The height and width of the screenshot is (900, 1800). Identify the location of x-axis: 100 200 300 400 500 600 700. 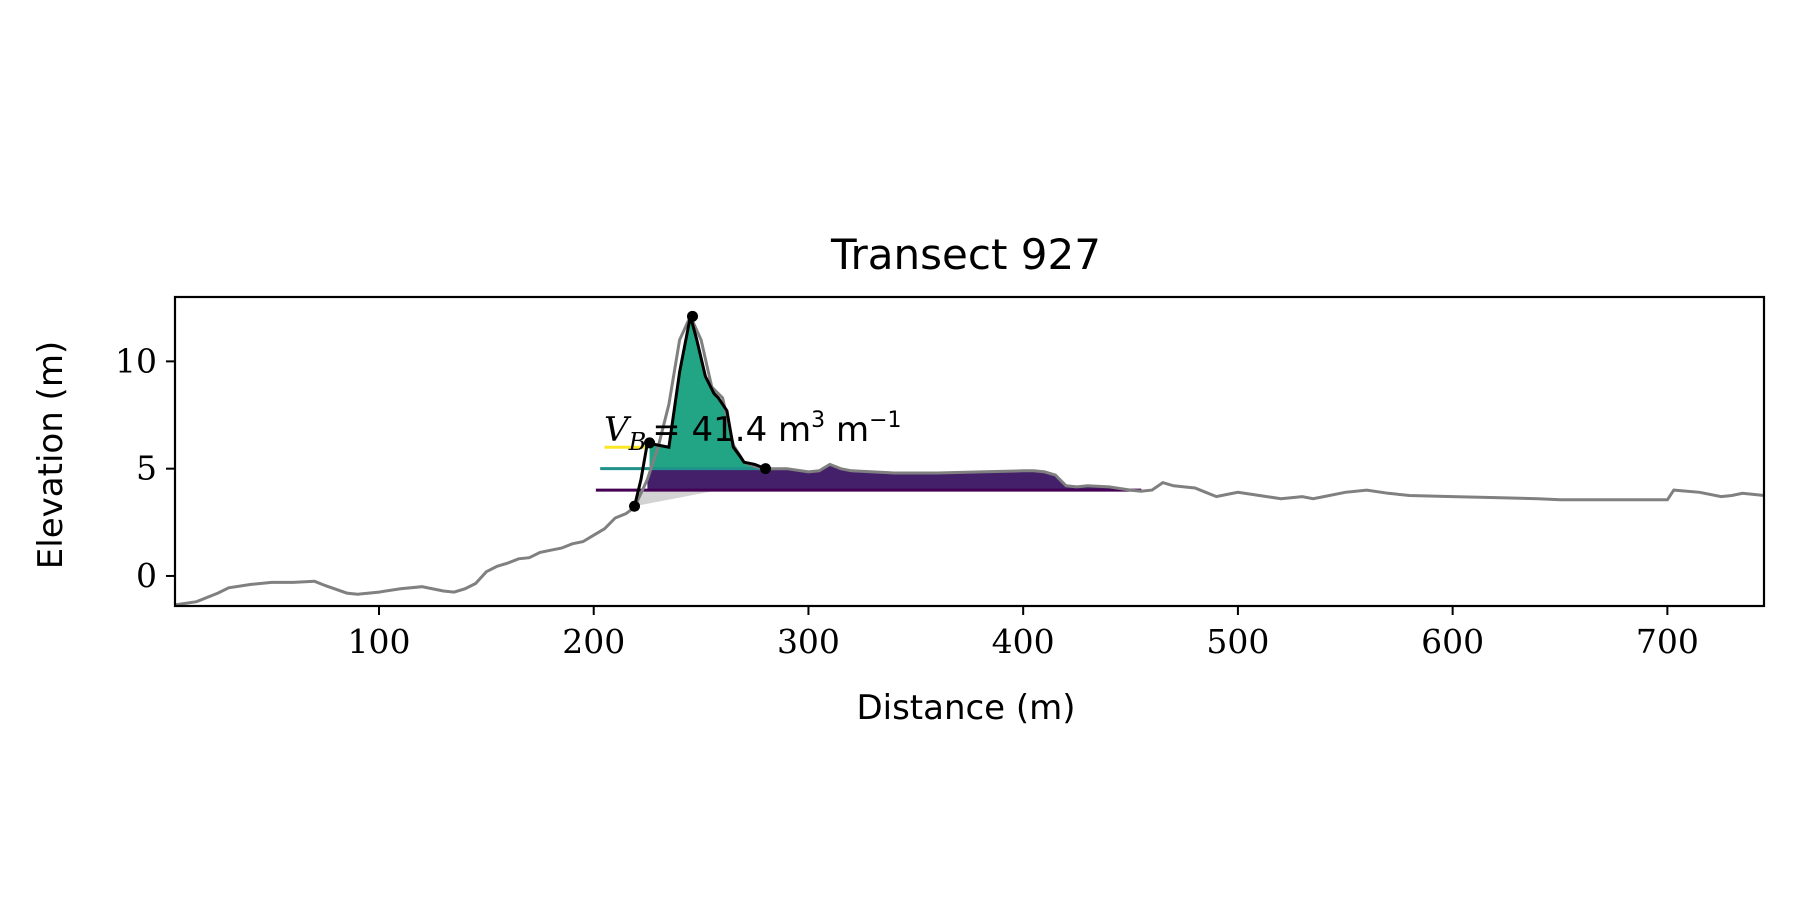
(1023, 633).